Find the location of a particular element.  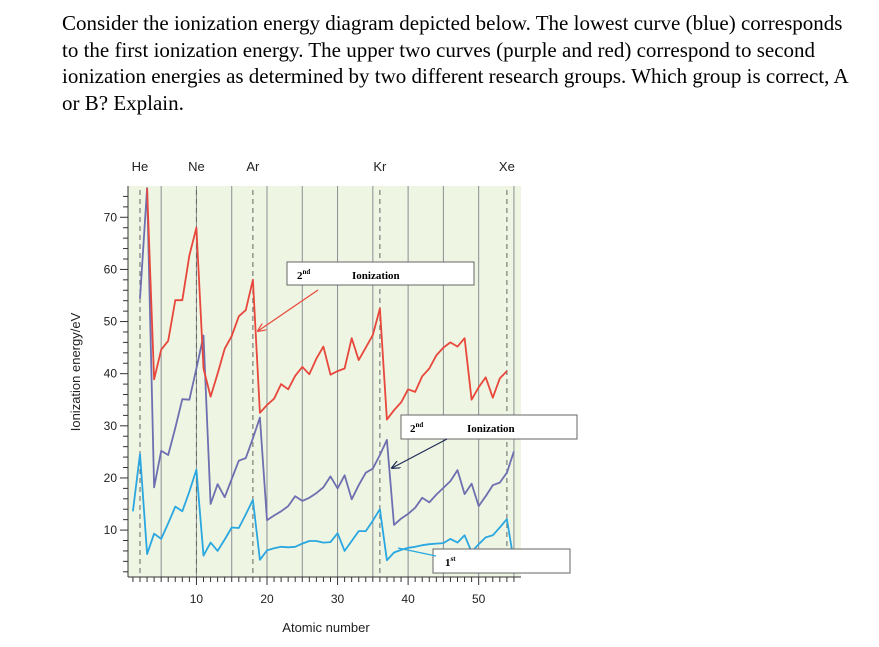

noble-gas-label: Ar is located at coordinates (253, 166).